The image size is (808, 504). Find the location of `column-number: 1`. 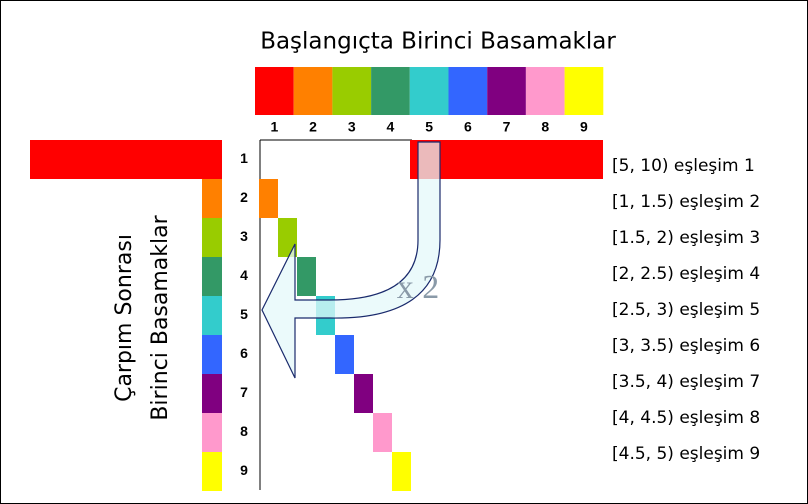

column-number: 1 is located at coordinates (274, 127).